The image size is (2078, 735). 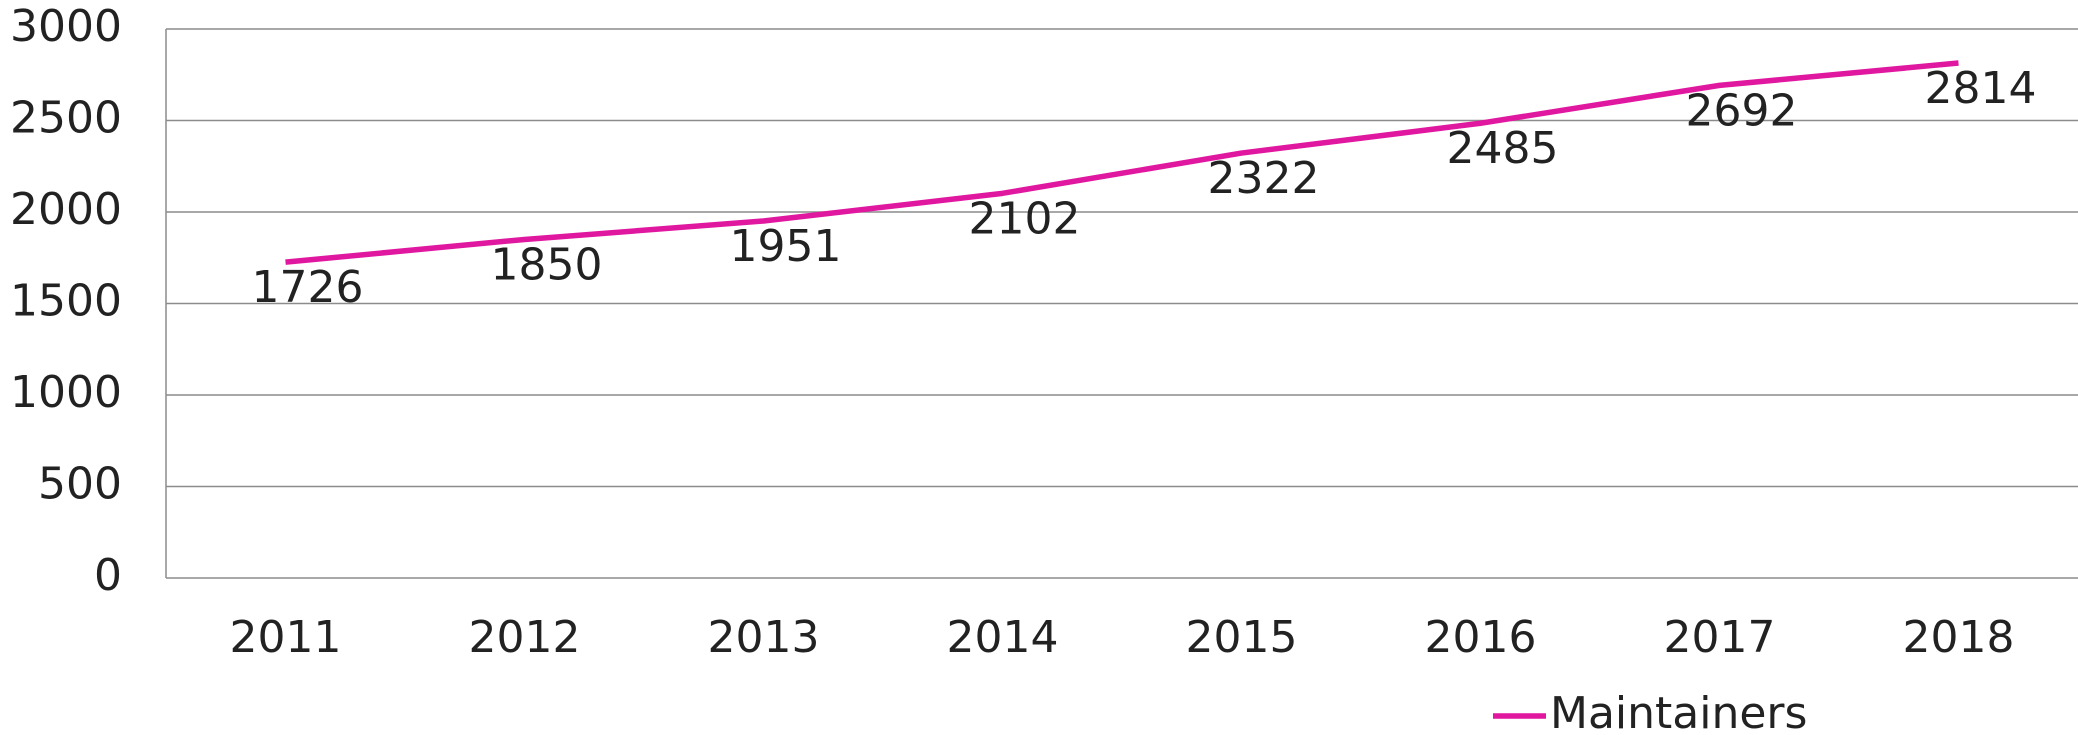 What do you see at coordinates (1678, 711) in the screenshot?
I see `legend-label: Maintainers` at bounding box center [1678, 711].